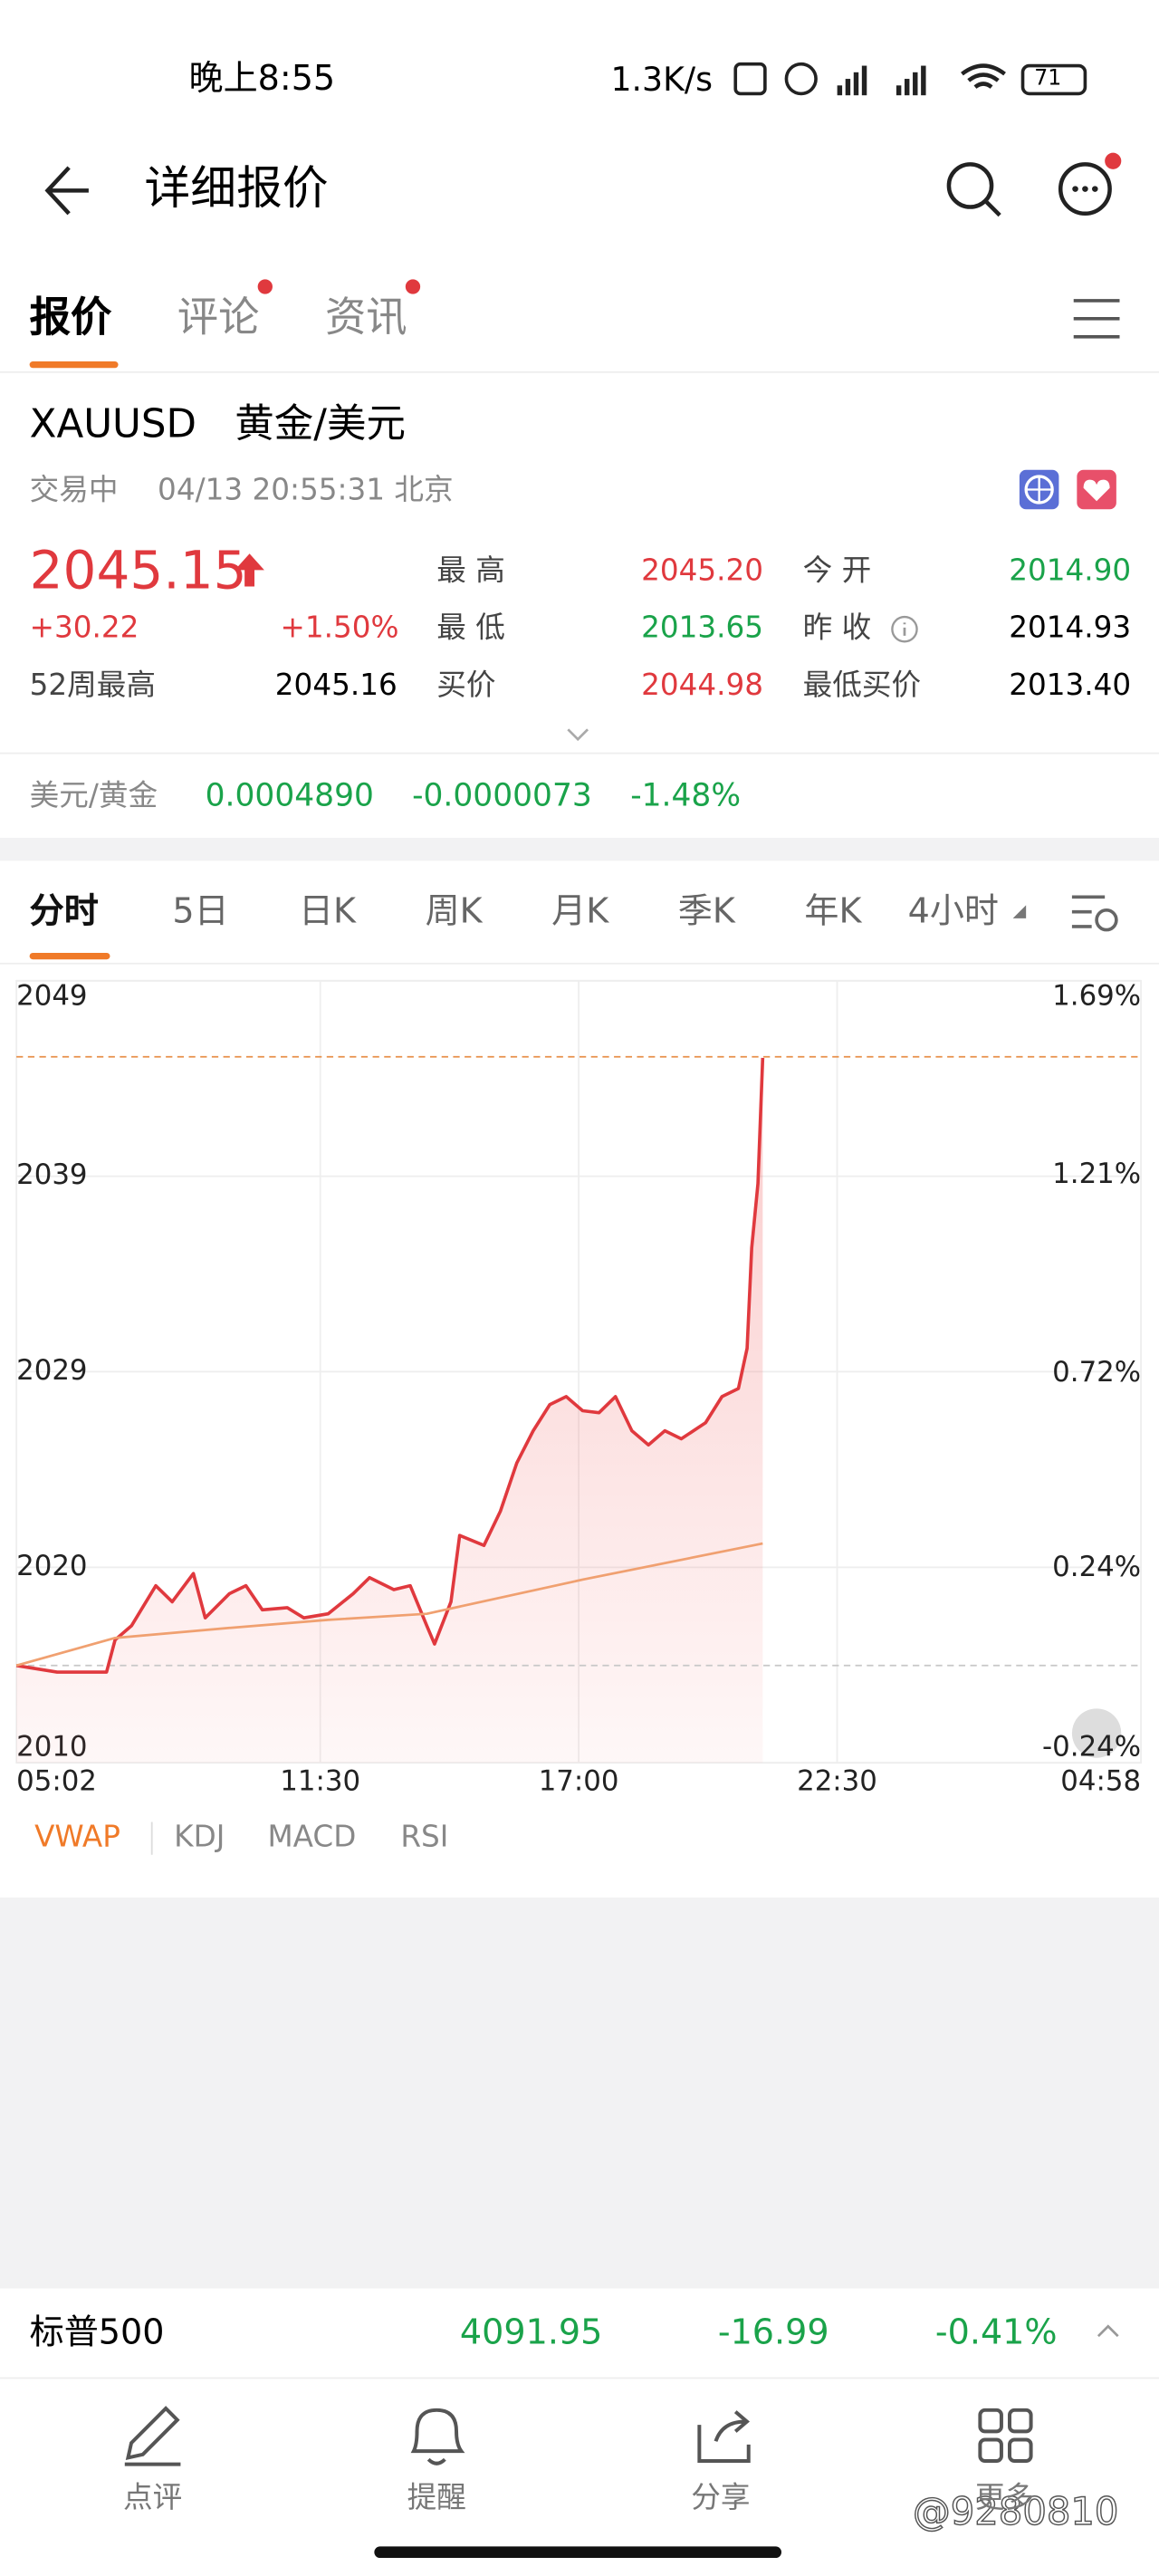 Image resolution: width=1159 pixels, height=2576 pixels. What do you see at coordinates (1096, 1567) in the screenshot?
I see `y2-tick-label: 0.24%` at bounding box center [1096, 1567].